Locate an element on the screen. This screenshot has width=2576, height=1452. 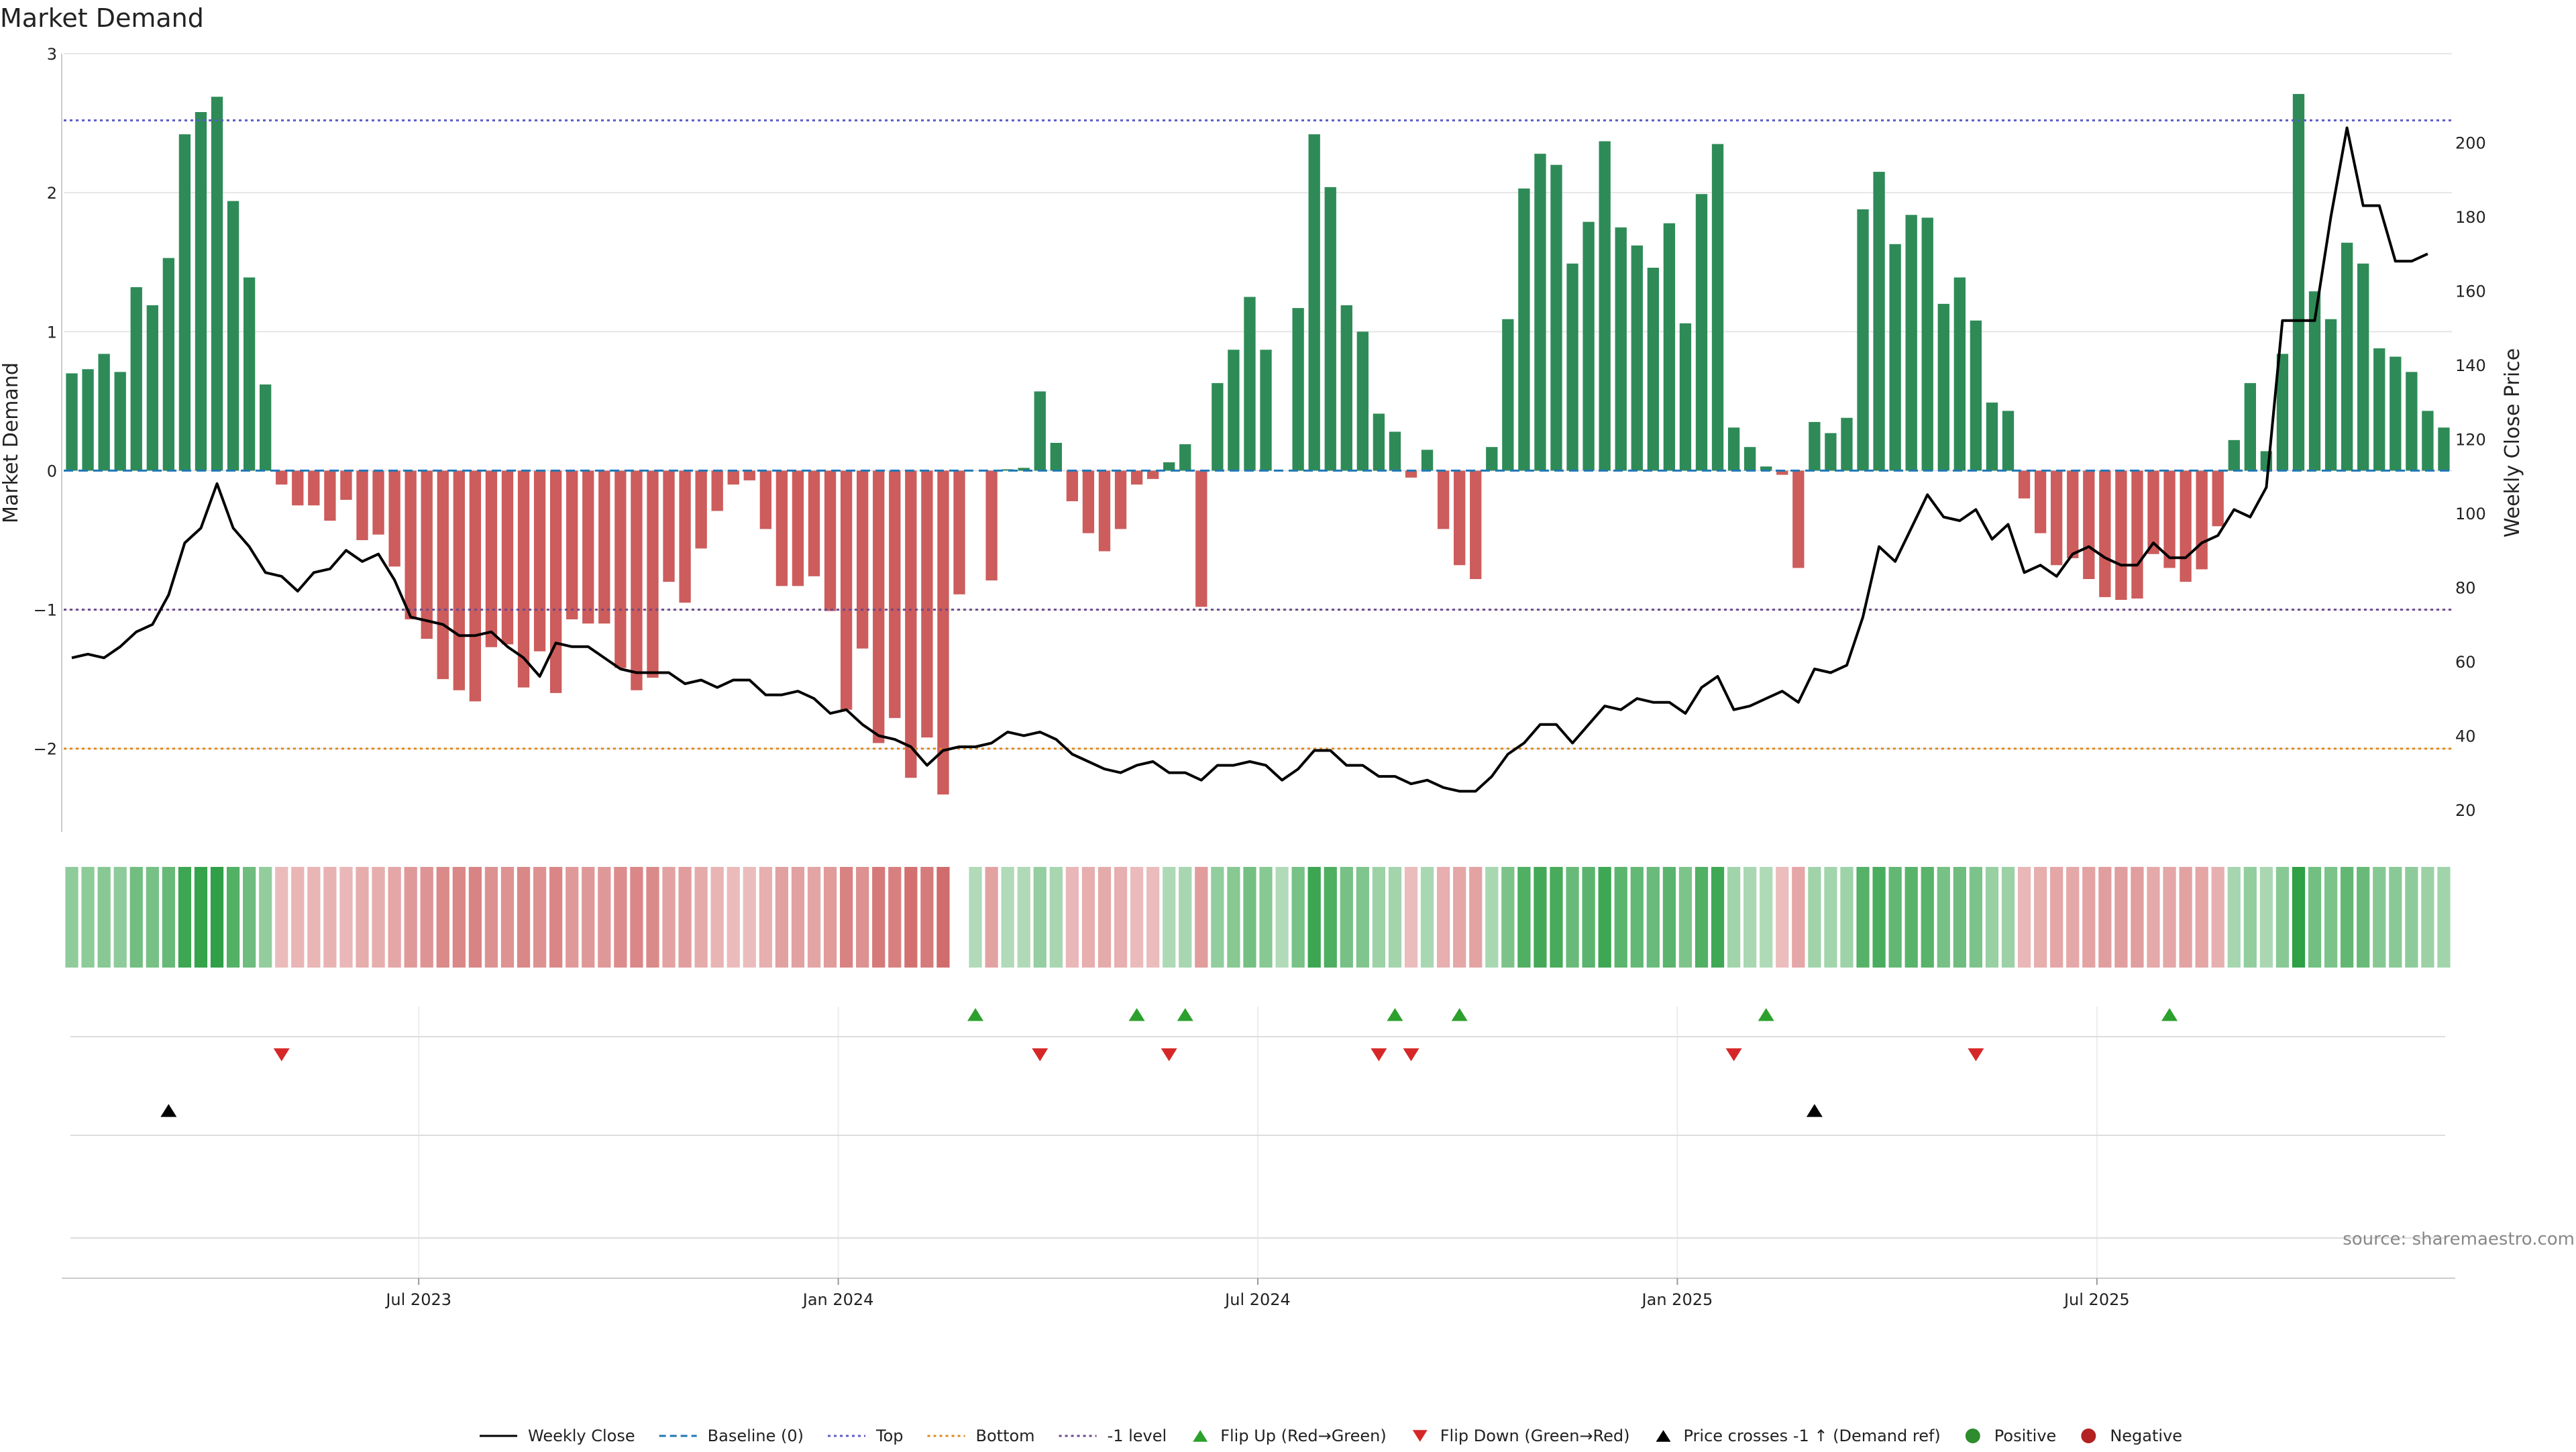
y-right-tick-label: 120 is located at coordinates (2470, 440).